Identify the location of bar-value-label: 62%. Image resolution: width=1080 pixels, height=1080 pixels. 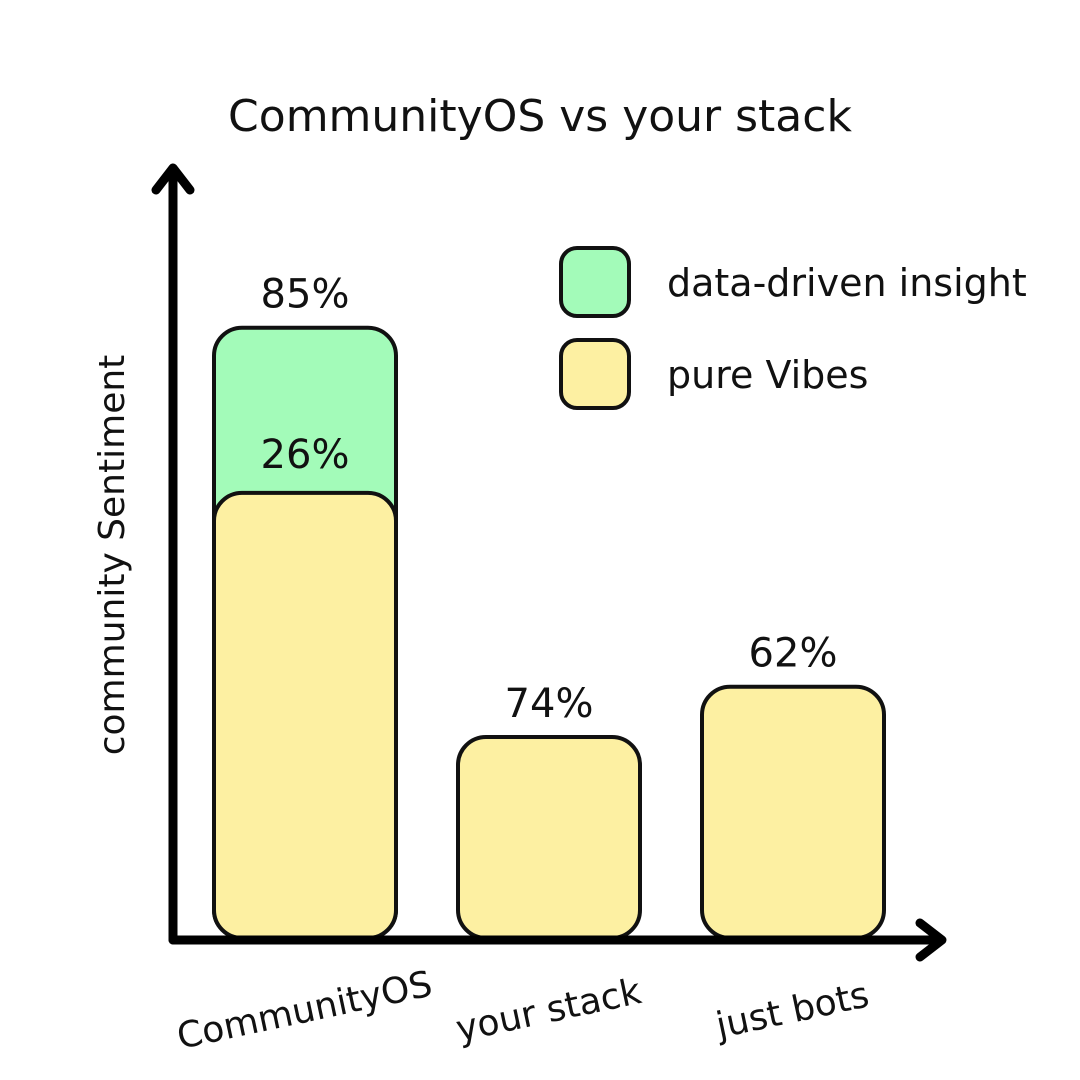
(793, 654).